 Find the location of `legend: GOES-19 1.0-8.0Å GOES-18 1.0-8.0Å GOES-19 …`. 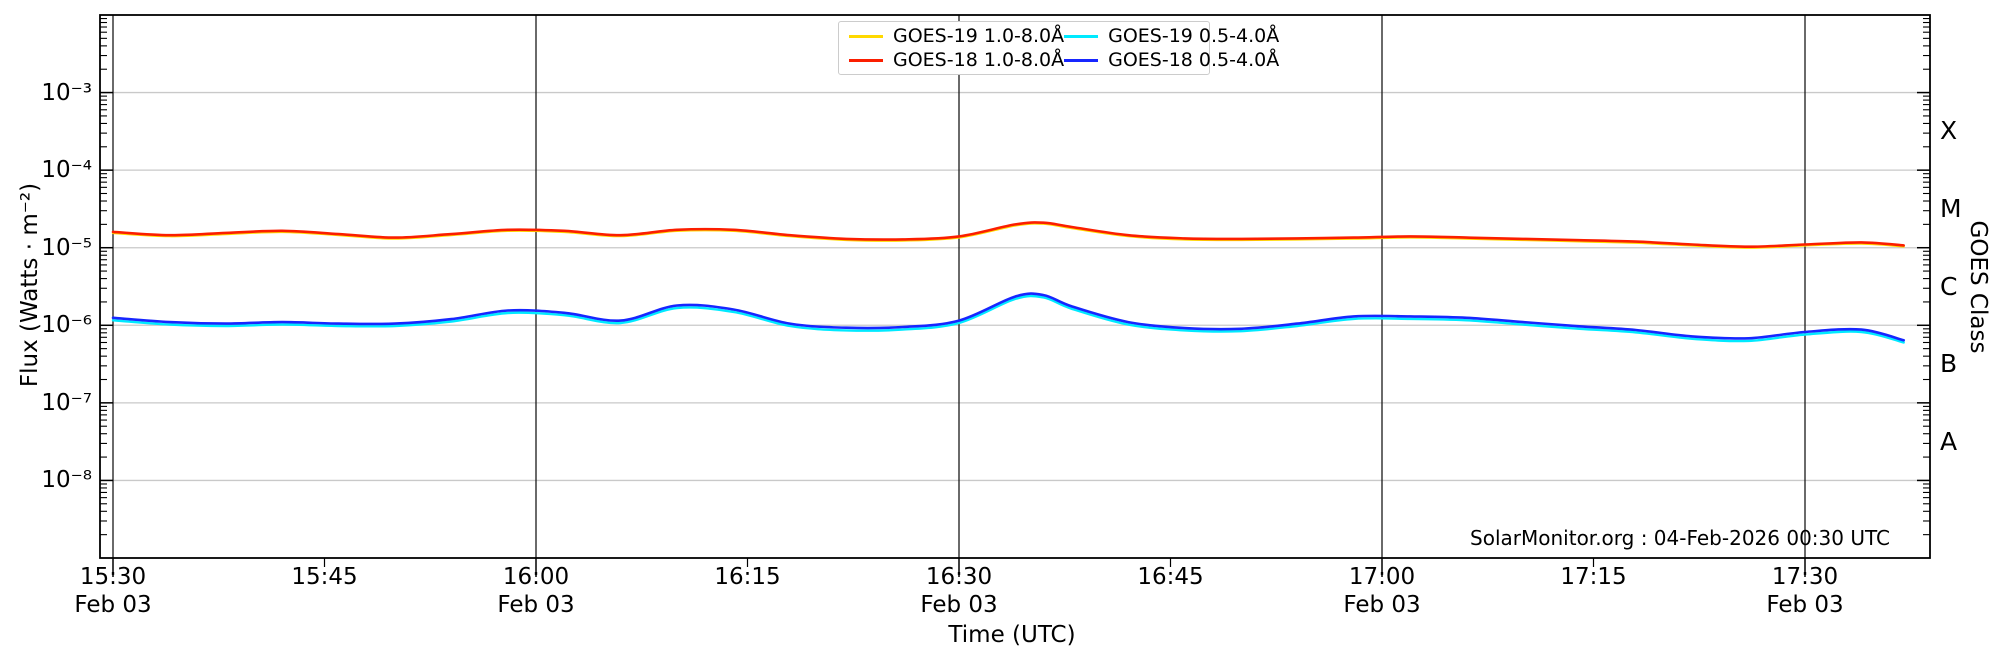

legend: GOES-19 1.0-8.0Å GOES-18 1.0-8.0Å GOES-19 … is located at coordinates (1058, 48).